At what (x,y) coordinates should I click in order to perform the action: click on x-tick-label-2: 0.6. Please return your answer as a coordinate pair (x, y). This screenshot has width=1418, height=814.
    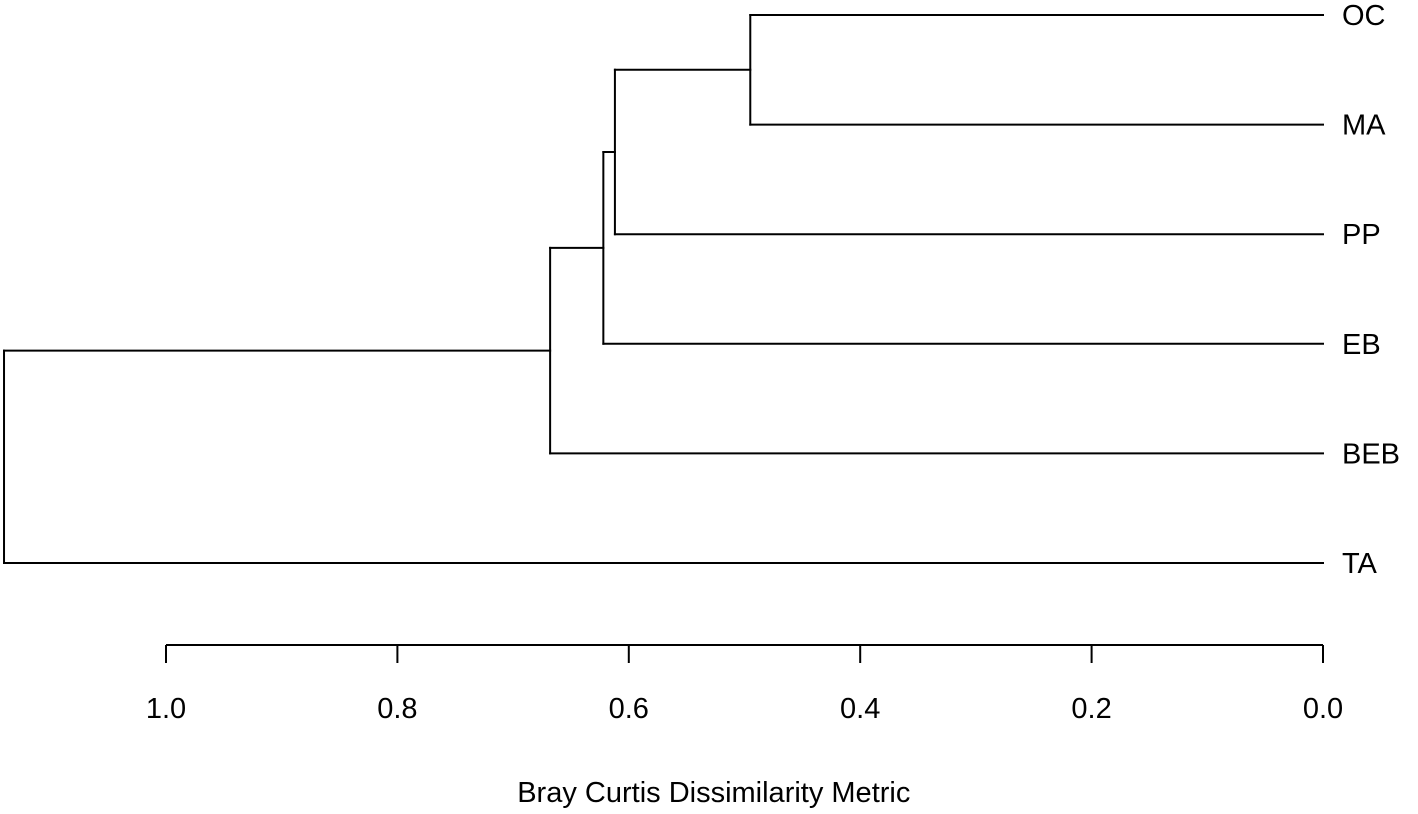
    Looking at the image, I should click on (629, 709).